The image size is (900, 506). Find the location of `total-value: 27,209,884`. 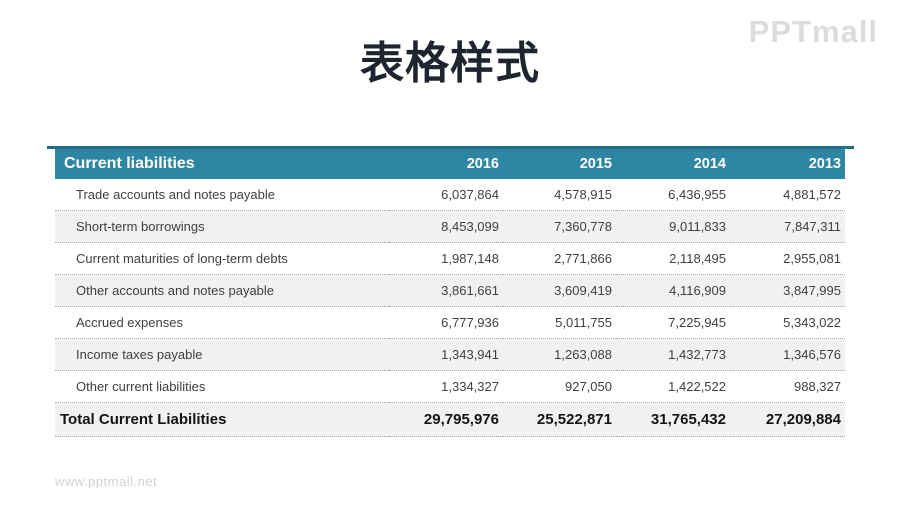

total-value: 27,209,884 is located at coordinates (787, 419).